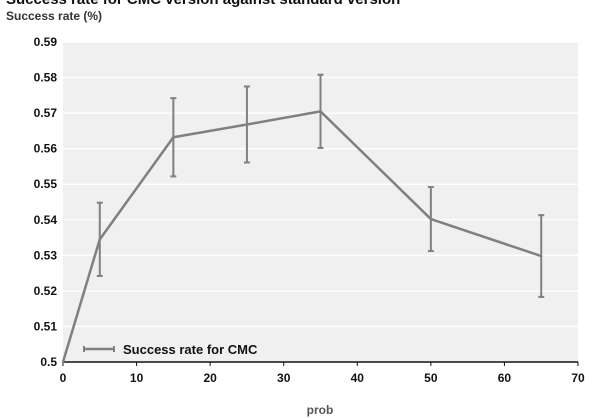 This screenshot has width=596, height=418. I want to click on y-tick-label: 0.55, so click(46, 184).